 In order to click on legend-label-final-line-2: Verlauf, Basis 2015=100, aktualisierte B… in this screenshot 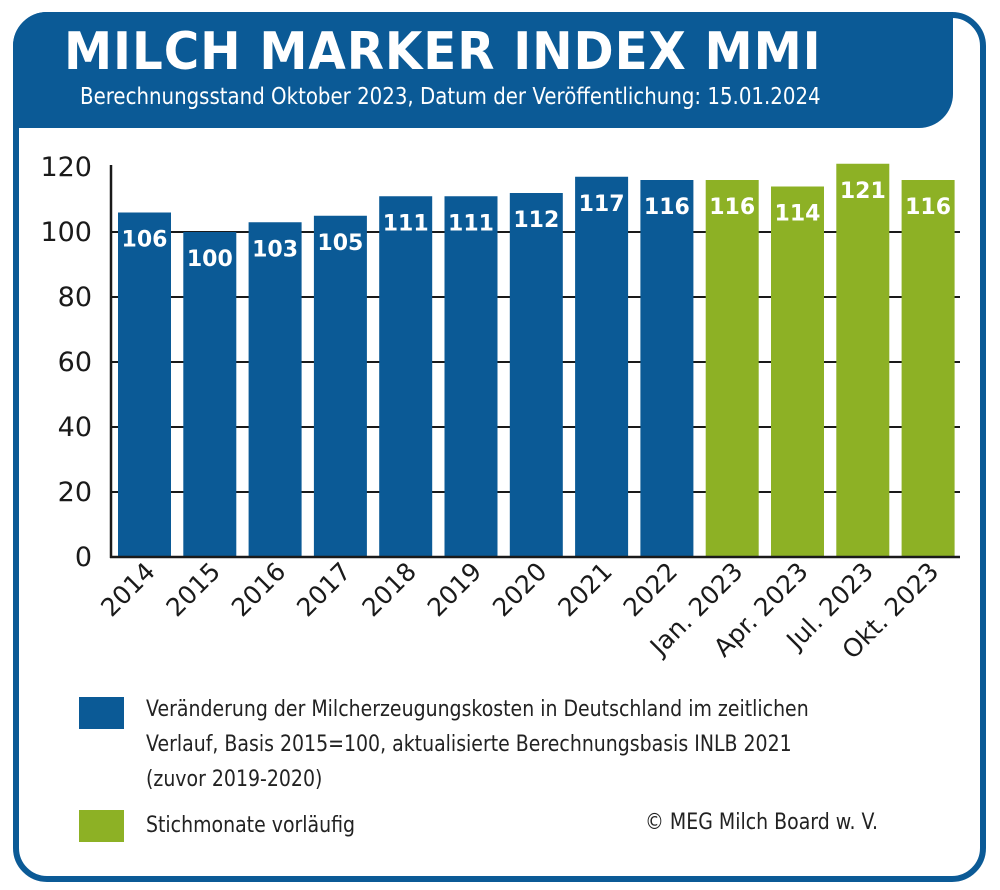, I will do `click(469, 744)`.